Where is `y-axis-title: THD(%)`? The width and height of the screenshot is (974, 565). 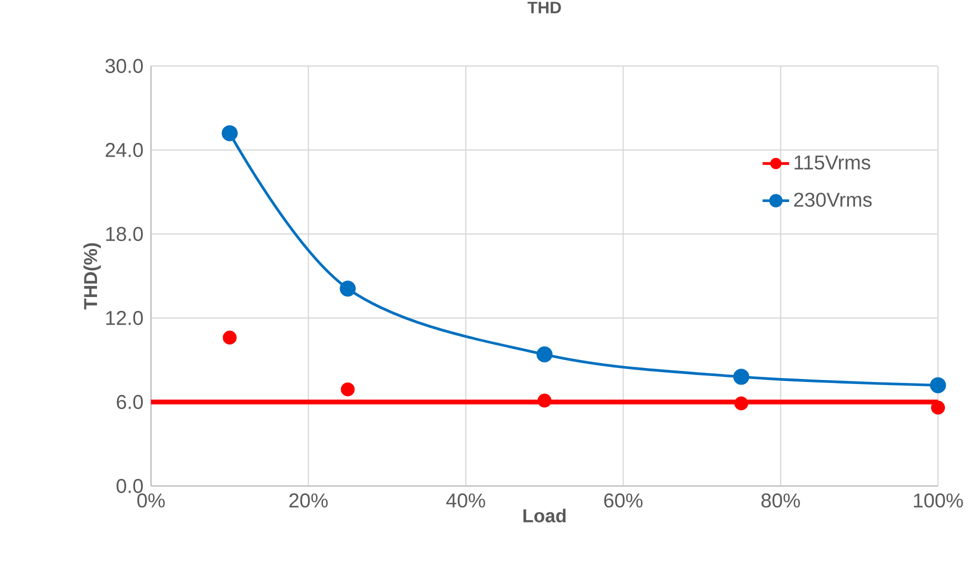 y-axis-title: THD(%) is located at coordinates (92, 276).